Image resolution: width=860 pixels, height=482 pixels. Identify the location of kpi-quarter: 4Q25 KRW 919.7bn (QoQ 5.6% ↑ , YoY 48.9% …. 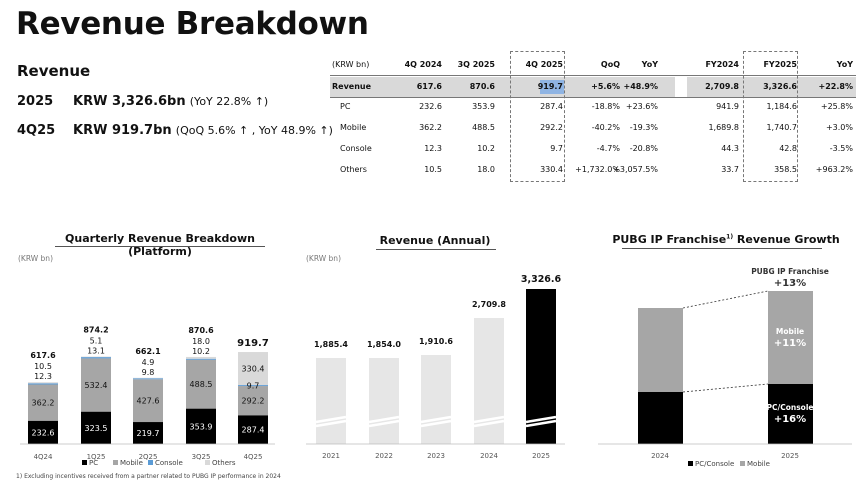
(175, 130).